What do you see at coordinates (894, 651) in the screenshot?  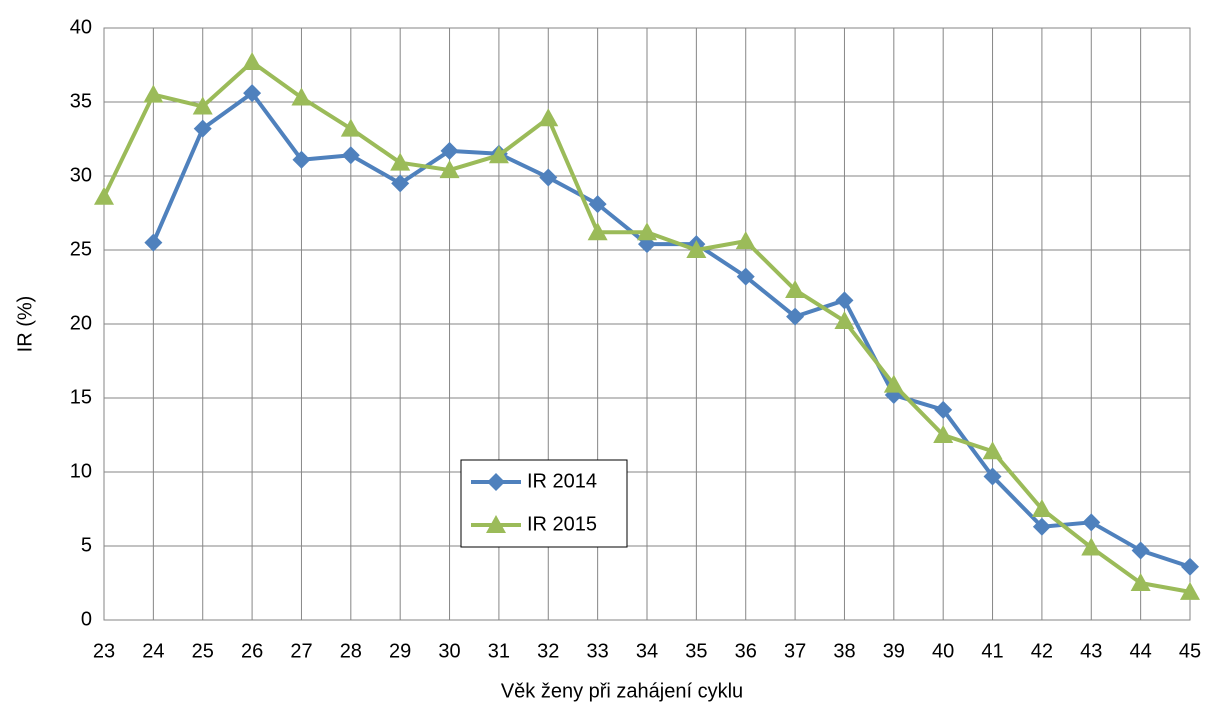 I see `x-tick-label: 39` at bounding box center [894, 651].